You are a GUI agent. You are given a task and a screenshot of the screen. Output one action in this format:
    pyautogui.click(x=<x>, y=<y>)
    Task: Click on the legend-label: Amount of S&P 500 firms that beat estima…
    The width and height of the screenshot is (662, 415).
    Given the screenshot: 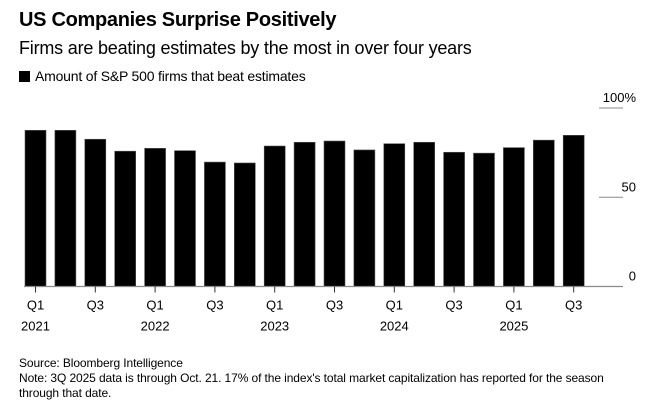 What is the action you would take?
    pyautogui.click(x=170, y=76)
    